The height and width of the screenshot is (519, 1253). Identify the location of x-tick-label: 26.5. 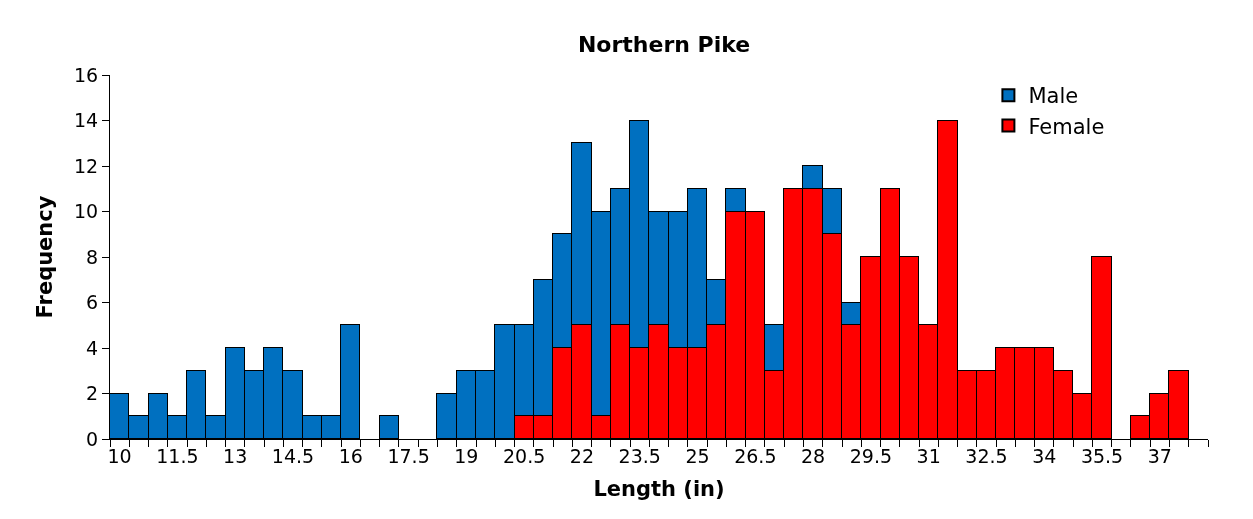
(755, 455).